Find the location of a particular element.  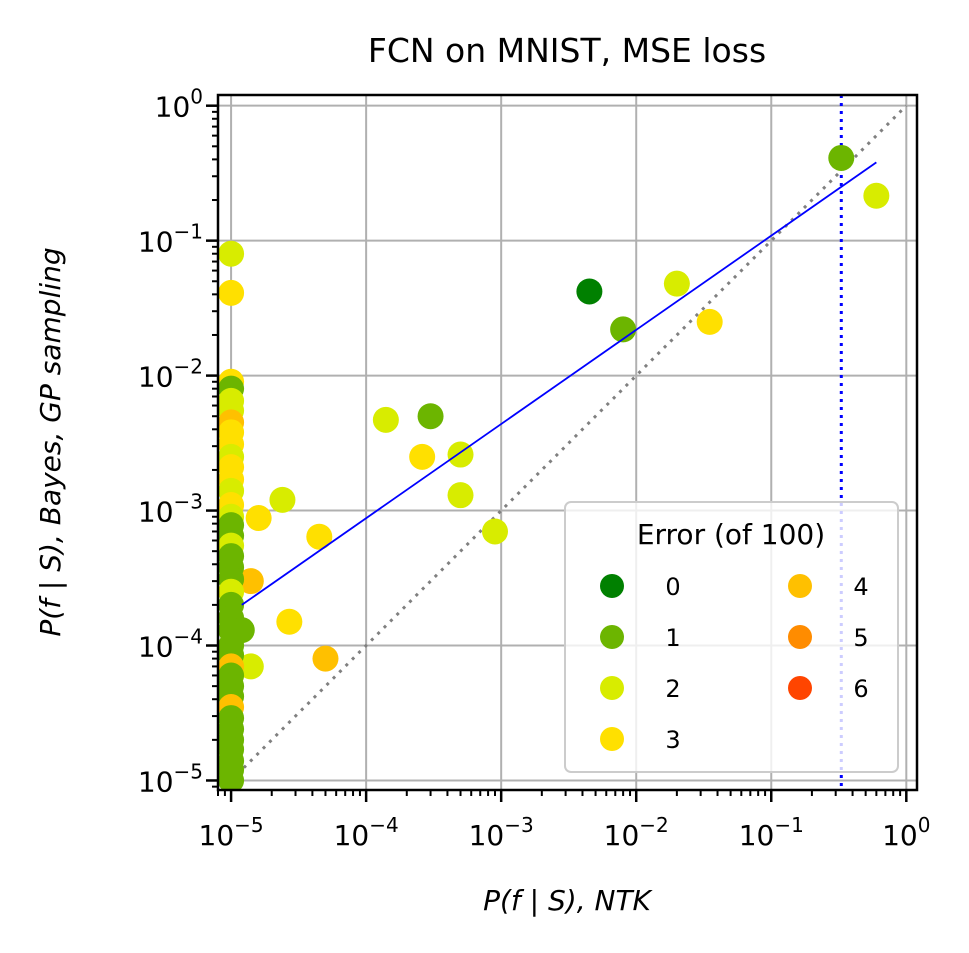

legend-label-3: 3 is located at coordinates (672, 740).